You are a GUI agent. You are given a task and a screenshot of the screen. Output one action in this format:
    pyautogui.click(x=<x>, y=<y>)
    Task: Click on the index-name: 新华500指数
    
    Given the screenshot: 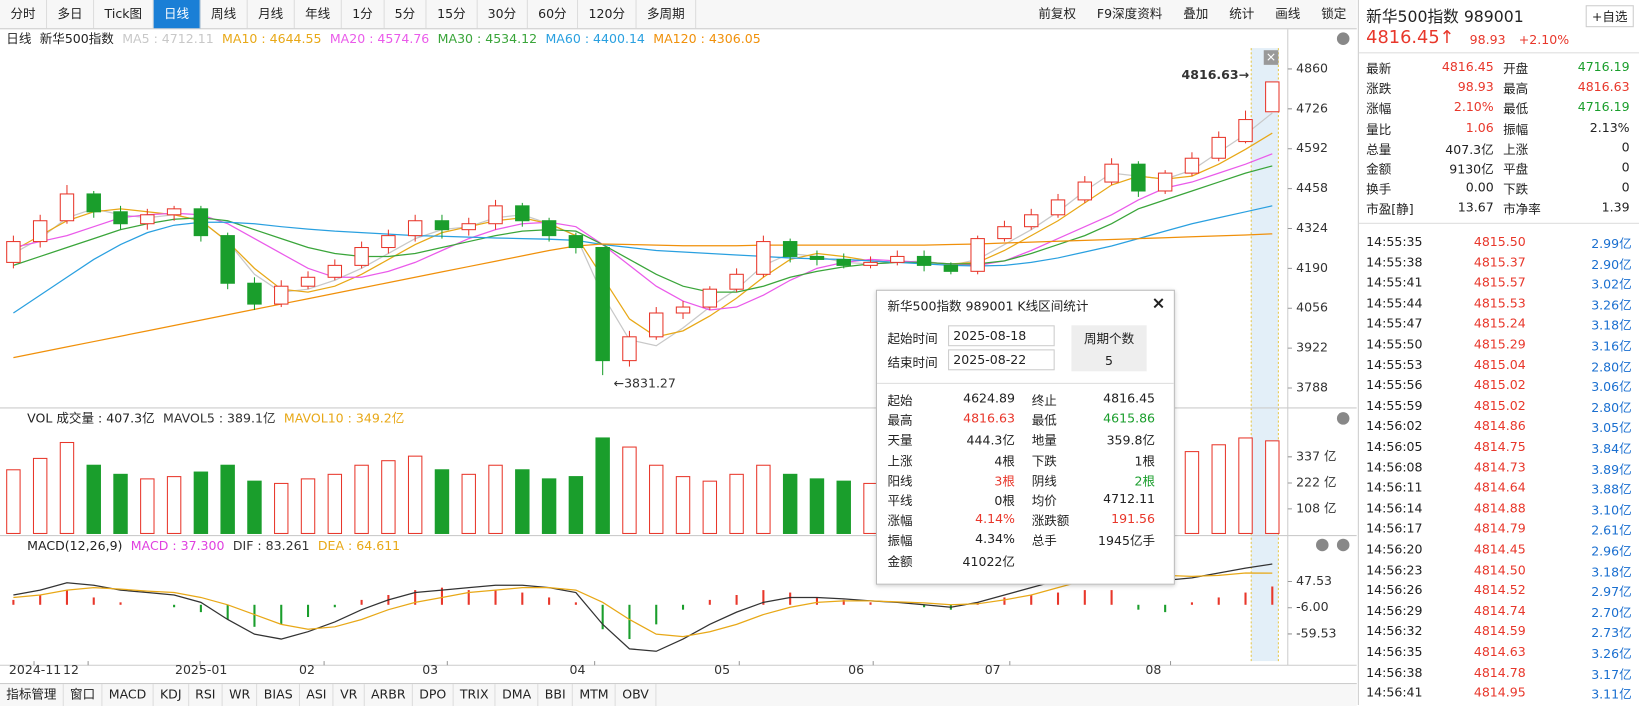 What is the action you would take?
    pyautogui.click(x=76, y=39)
    